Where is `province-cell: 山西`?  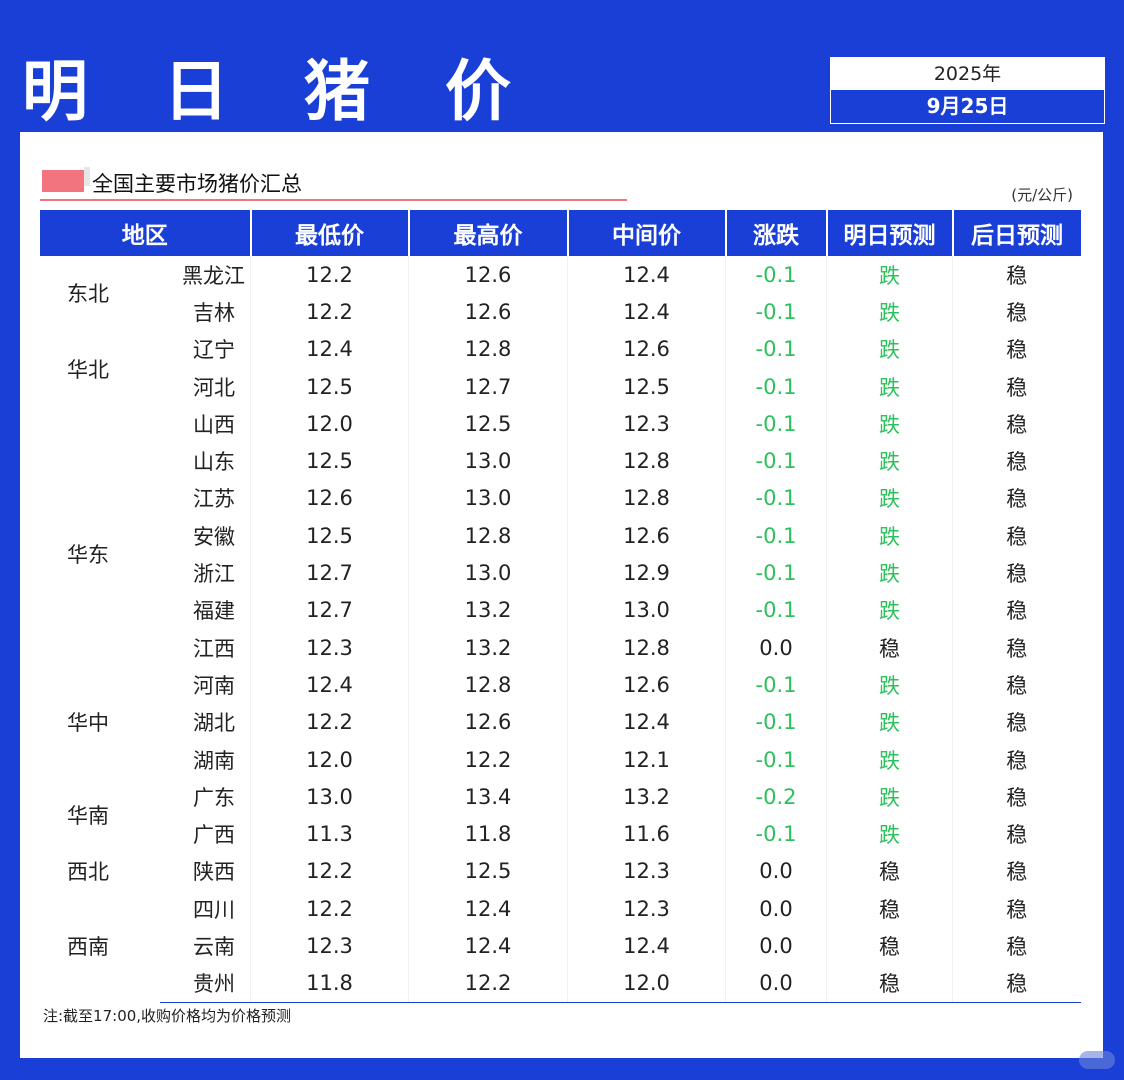 province-cell: 山西 is located at coordinates (205, 423).